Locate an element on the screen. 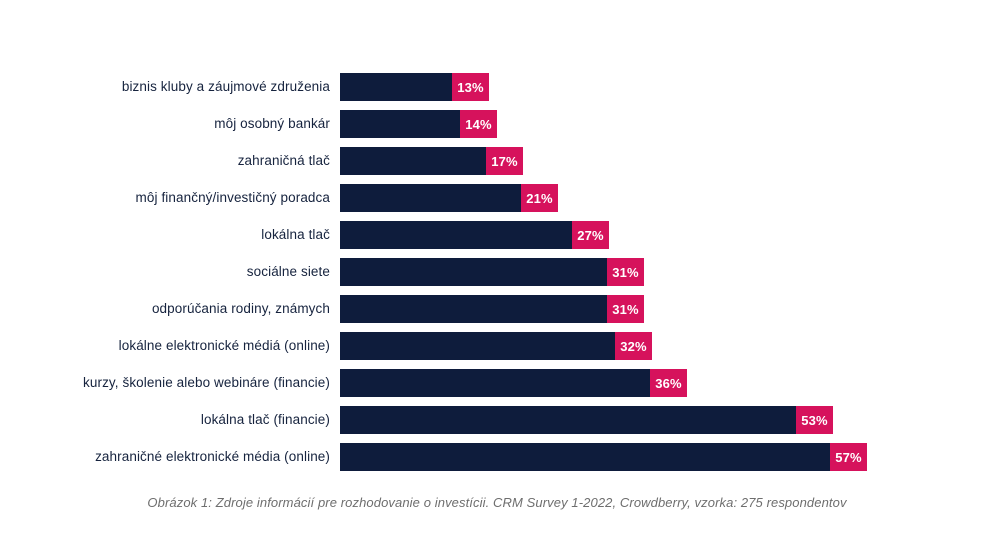 The image size is (994, 542). category-label: lokálna tlač is located at coordinates (295, 234).